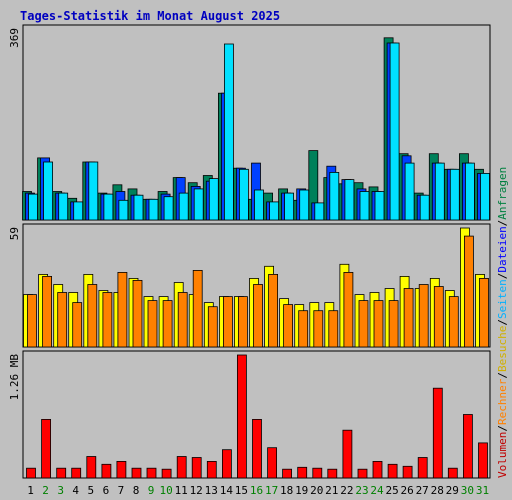 The width and height of the screenshot is (512, 500). What do you see at coordinates (45, 490) in the screenshot?
I see `x-tick-label: 2` at bounding box center [45, 490].